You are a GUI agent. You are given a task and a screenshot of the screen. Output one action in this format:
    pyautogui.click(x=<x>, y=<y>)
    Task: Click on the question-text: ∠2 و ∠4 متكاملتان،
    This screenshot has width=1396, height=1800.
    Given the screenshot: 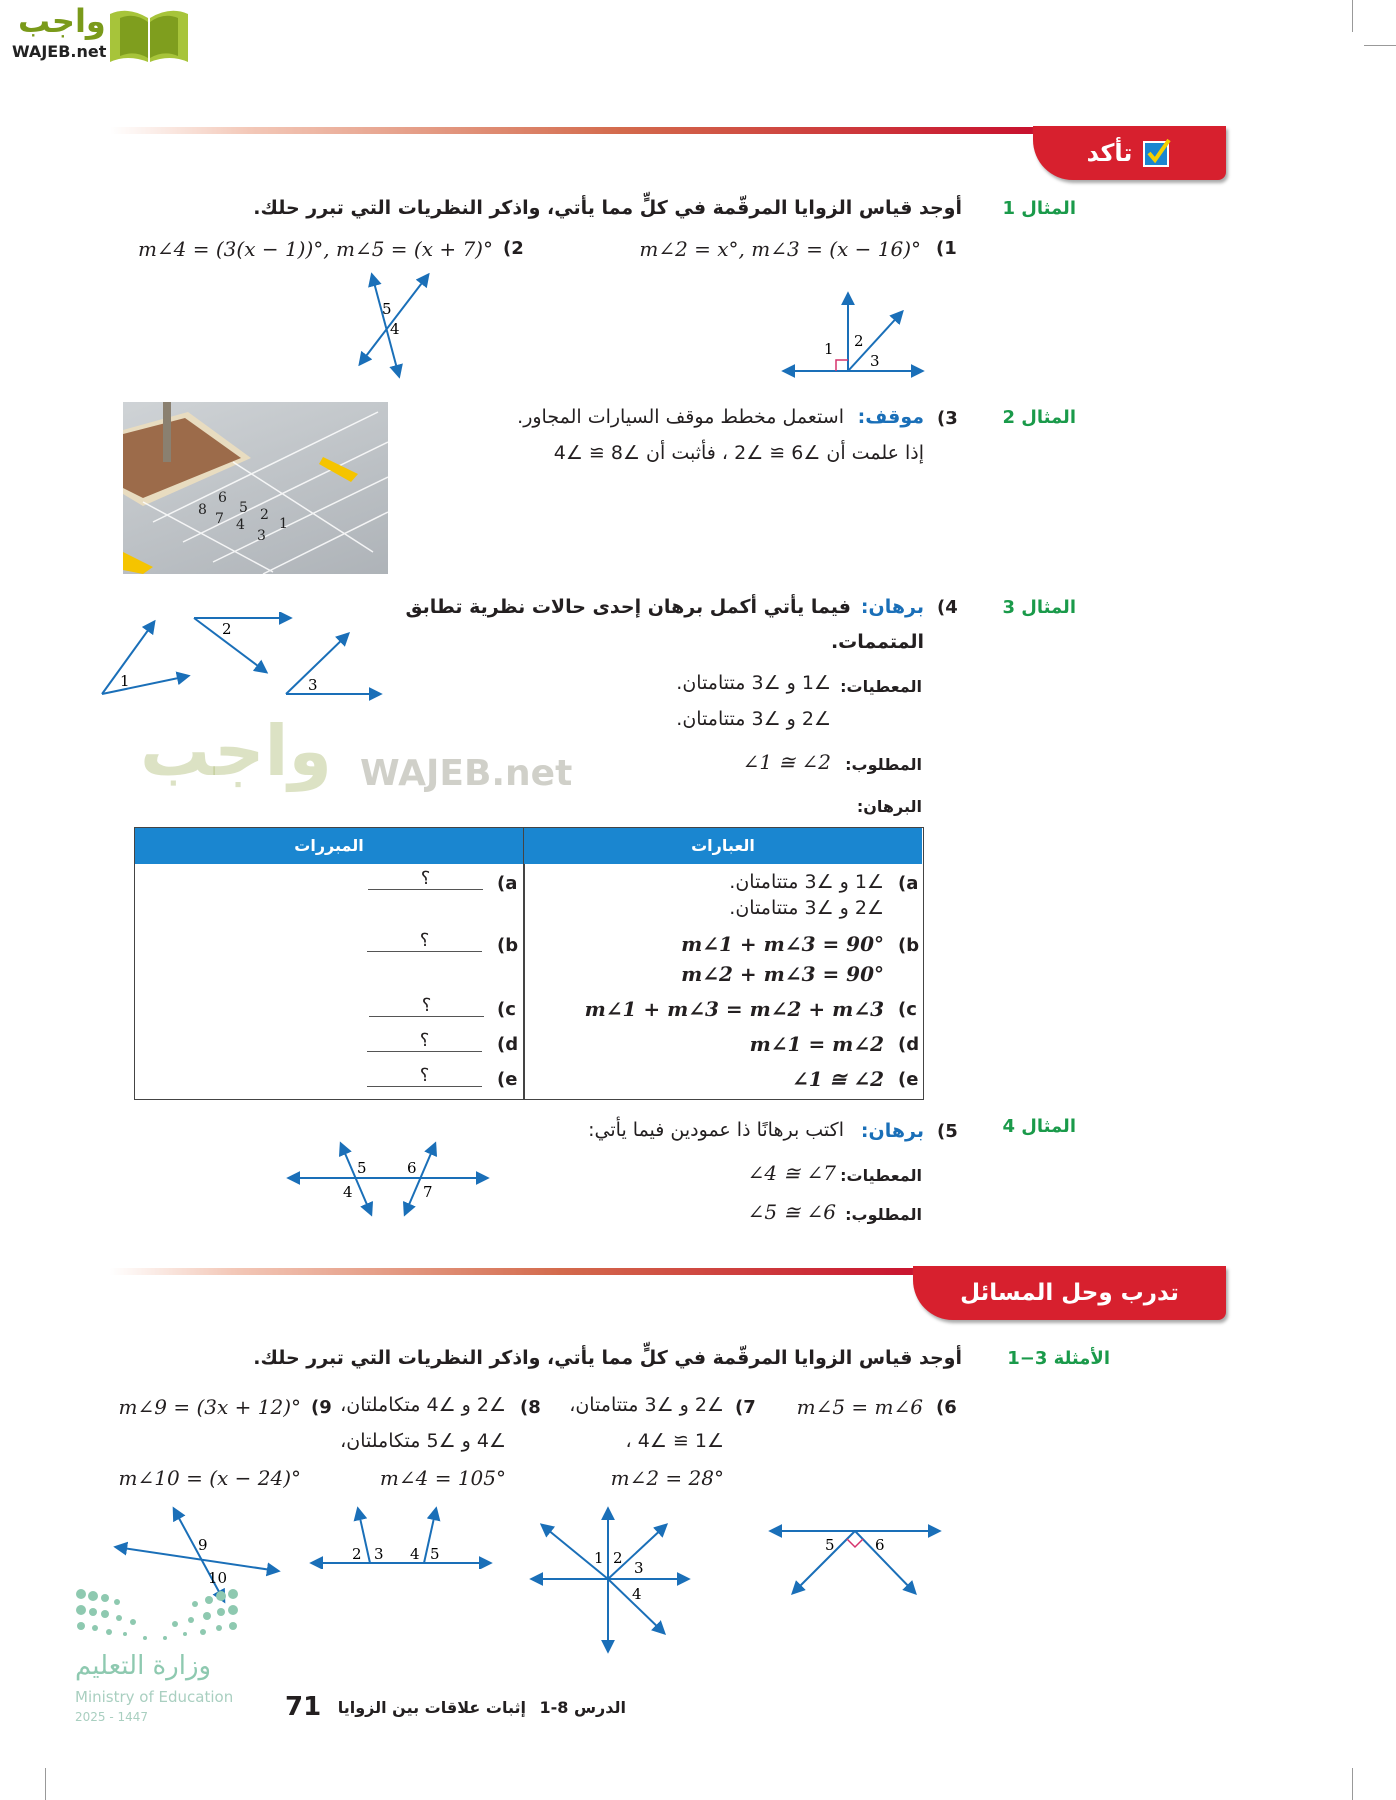 What is the action you would take?
    pyautogui.click(x=423, y=1405)
    